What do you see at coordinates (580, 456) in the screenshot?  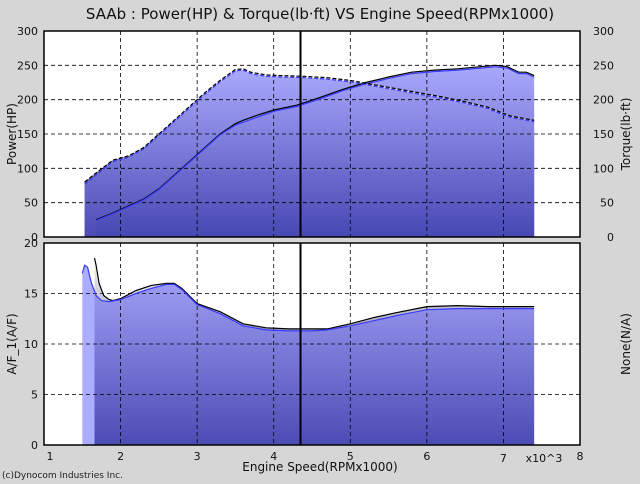 I see `x-tick-label: 8` at bounding box center [580, 456].